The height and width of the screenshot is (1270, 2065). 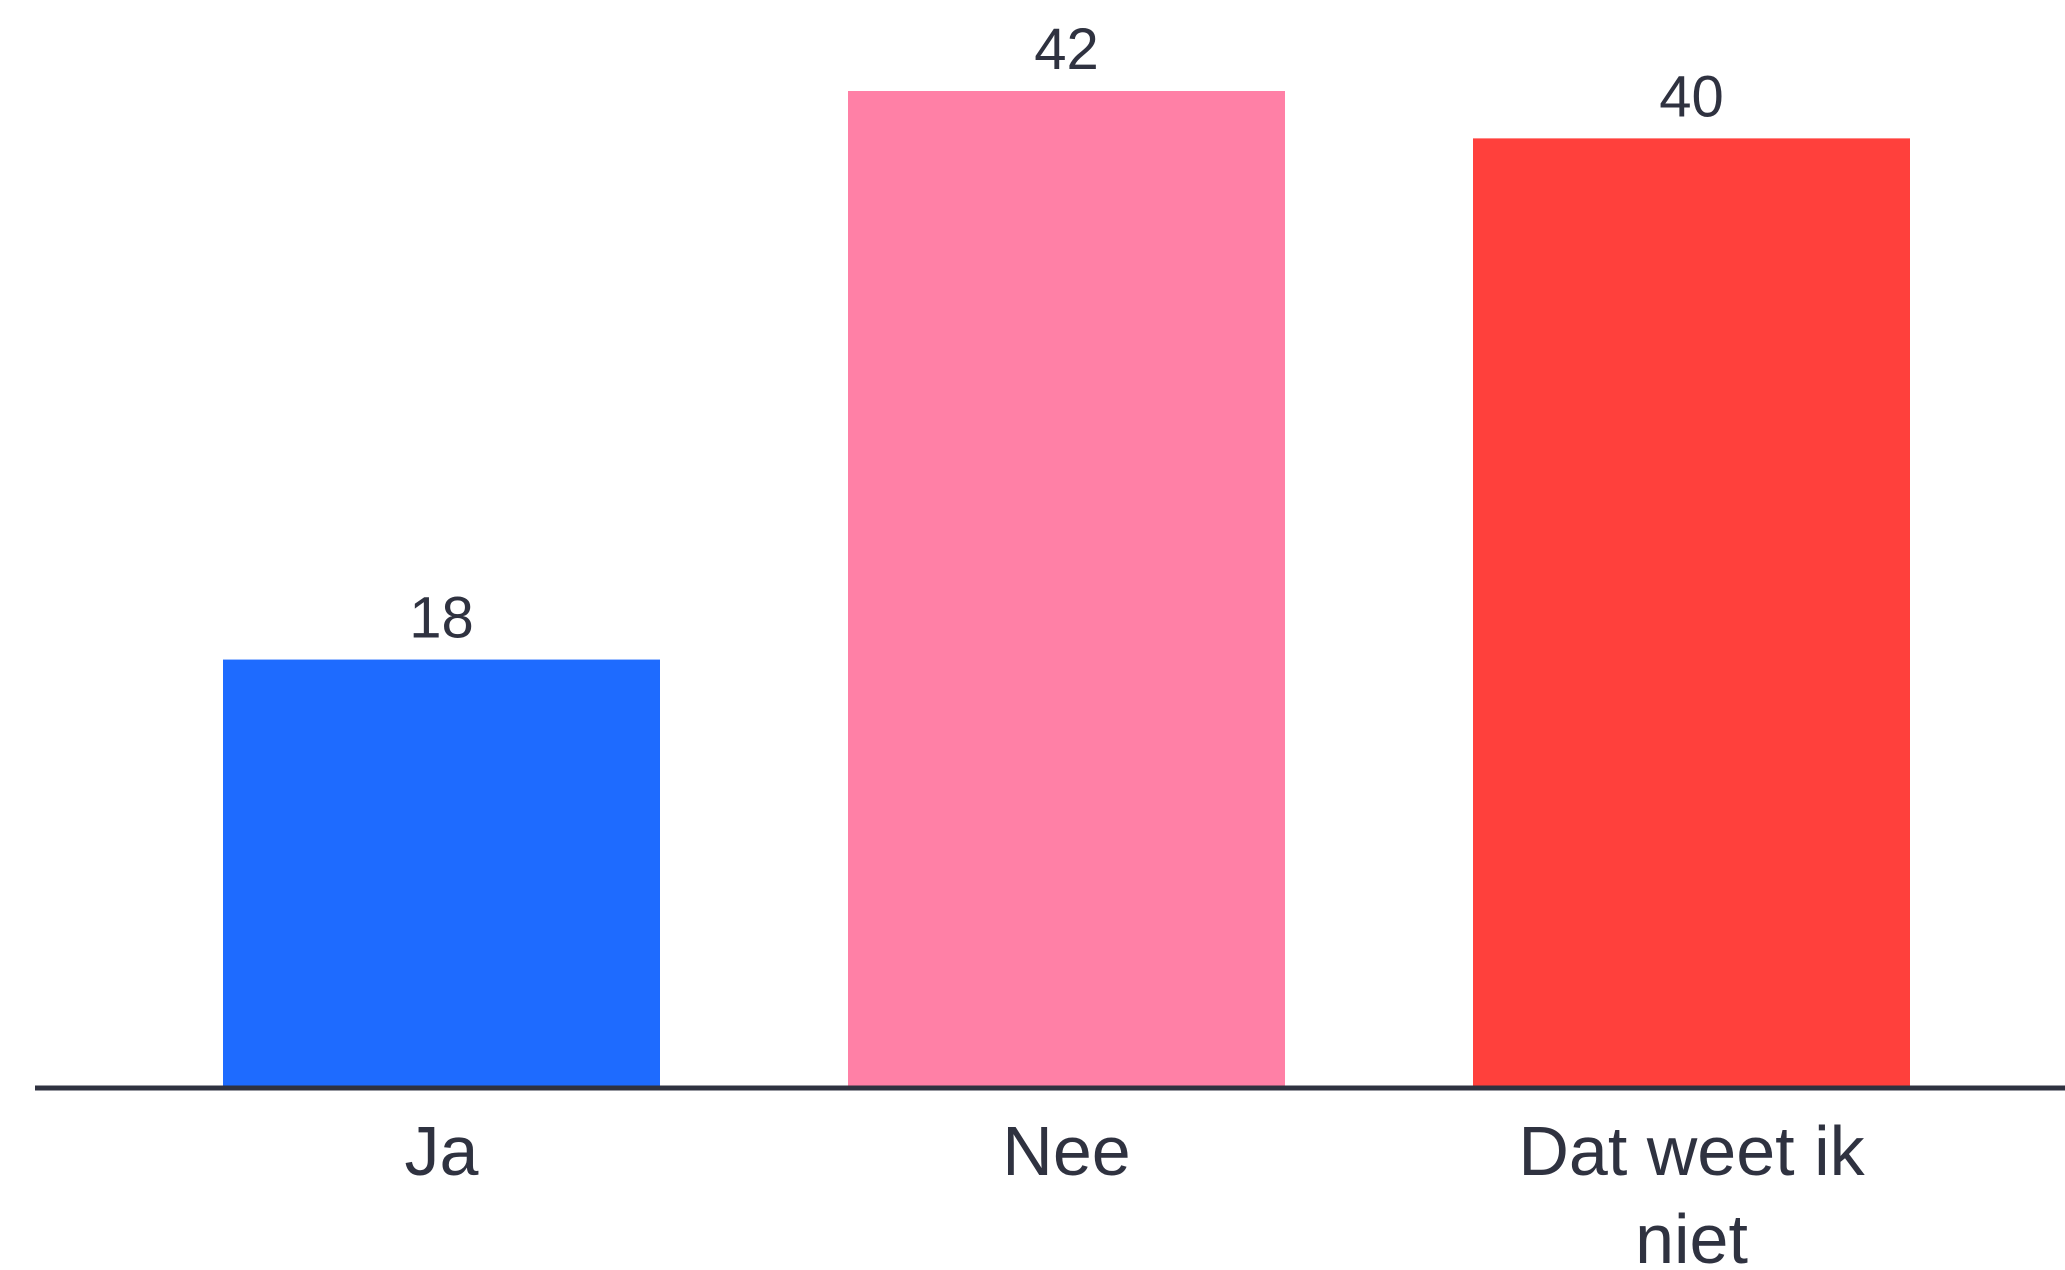 I want to click on category-label-line: Nee, so click(x=1066, y=1151).